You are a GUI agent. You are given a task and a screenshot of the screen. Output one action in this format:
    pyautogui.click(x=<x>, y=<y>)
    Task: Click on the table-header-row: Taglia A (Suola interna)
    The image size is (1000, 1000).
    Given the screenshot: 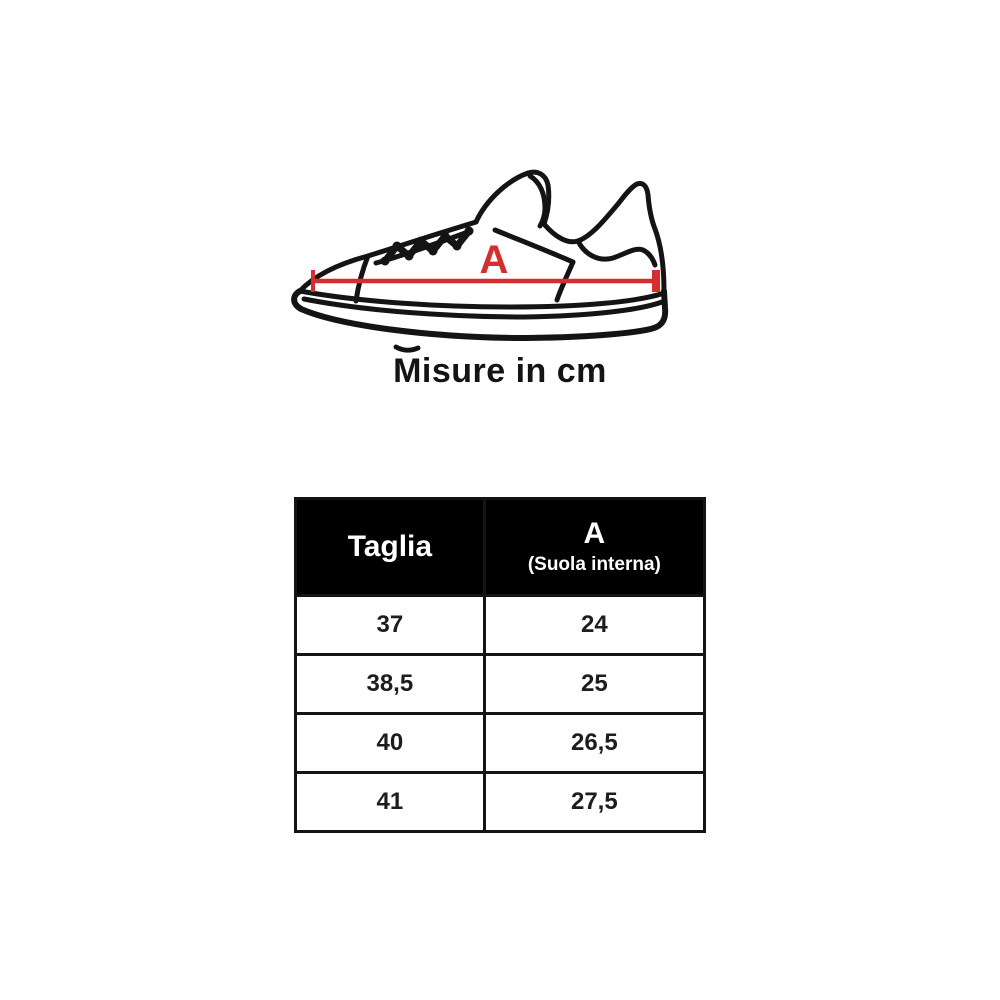 What is the action you would take?
    pyautogui.click(x=500, y=547)
    